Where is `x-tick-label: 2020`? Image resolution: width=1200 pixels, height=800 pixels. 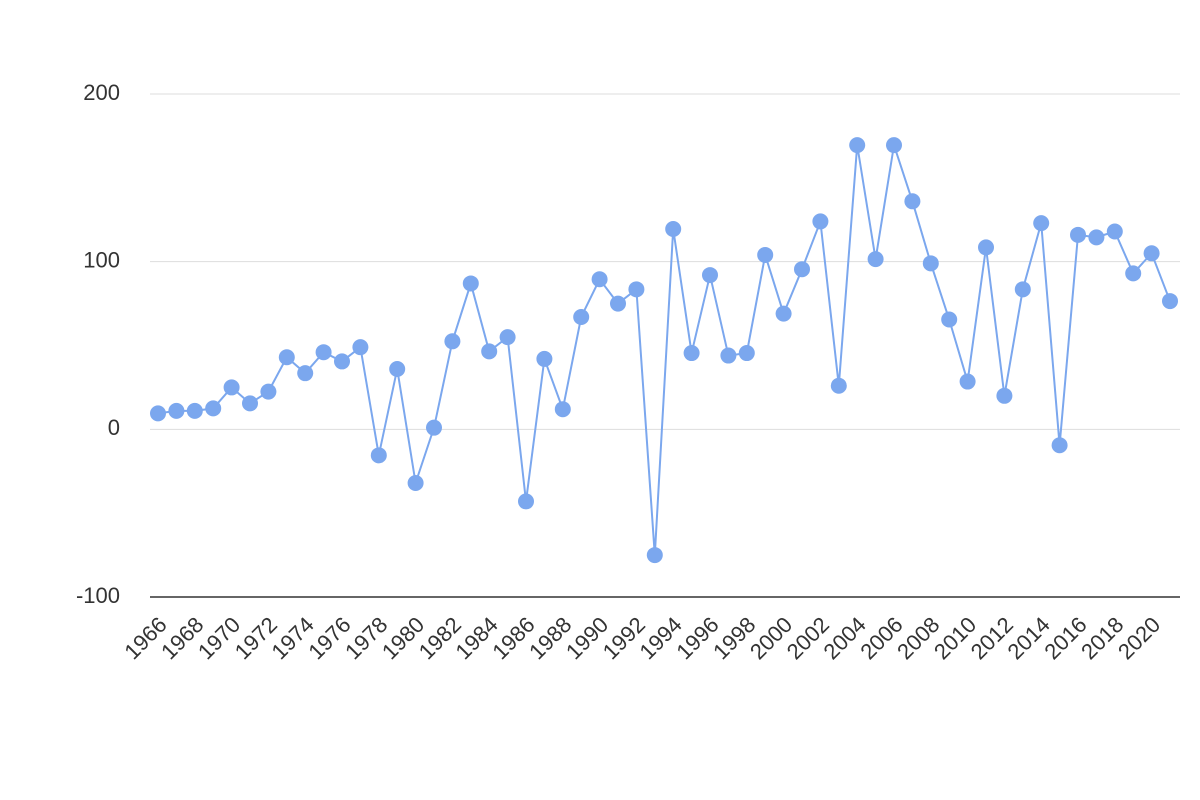 x-tick-label: 2020 is located at coordinates (1139, 638).